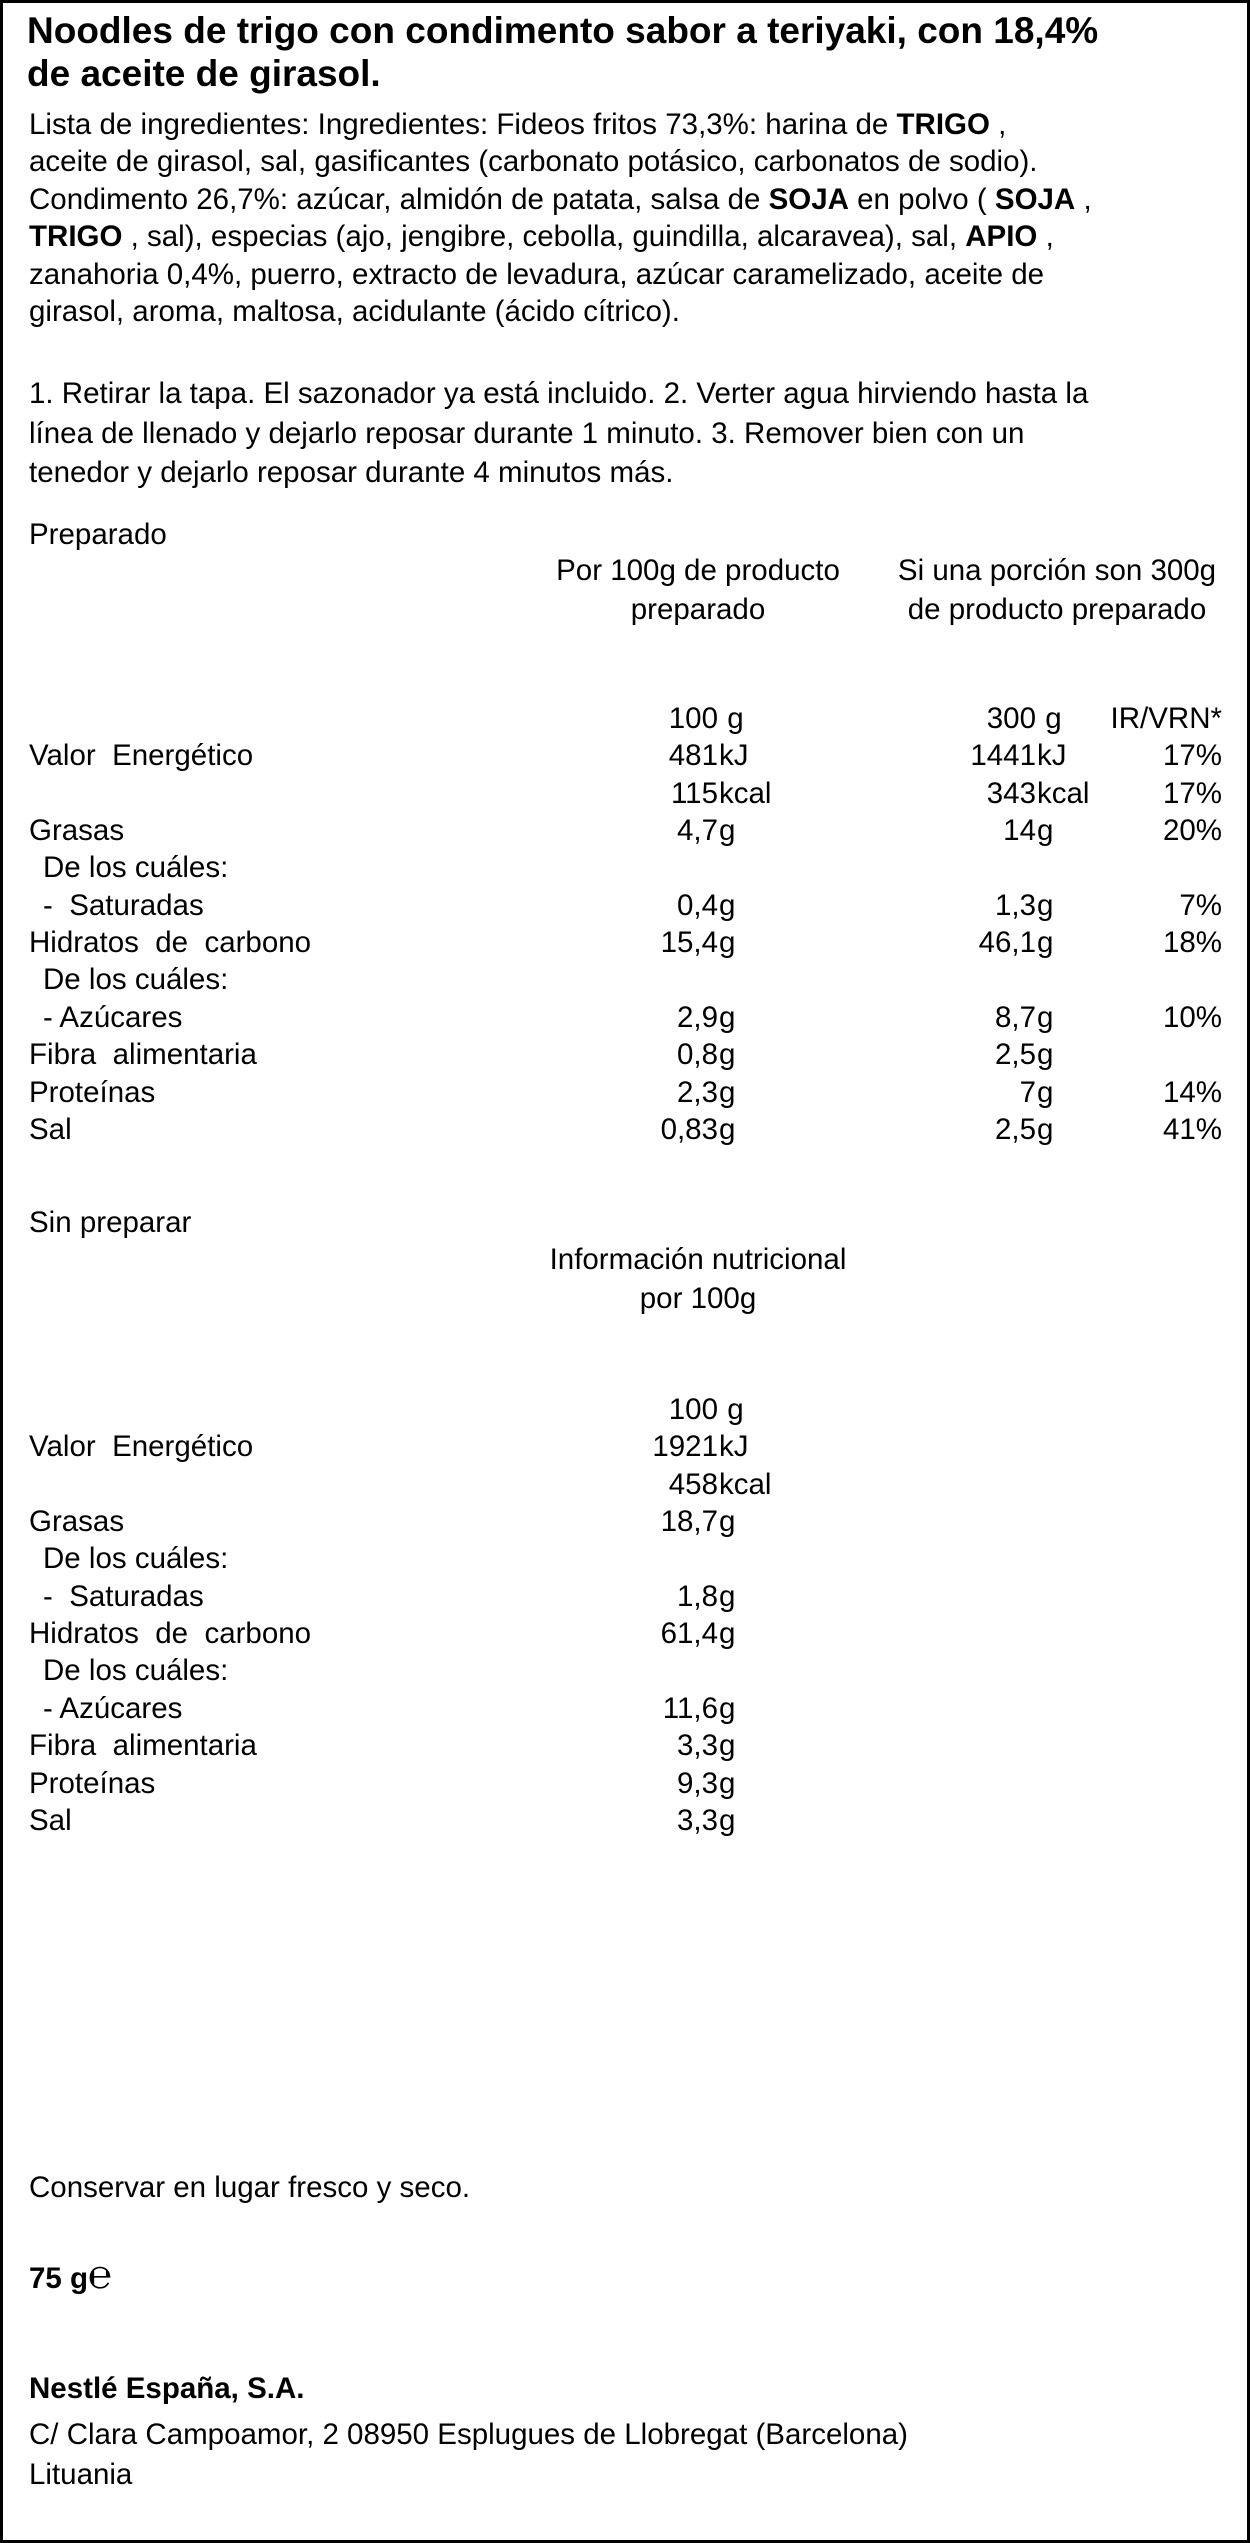 This screenshot has height=2543, width=1250. I want to click on per-100g-amount: 115, so click(694, 793).